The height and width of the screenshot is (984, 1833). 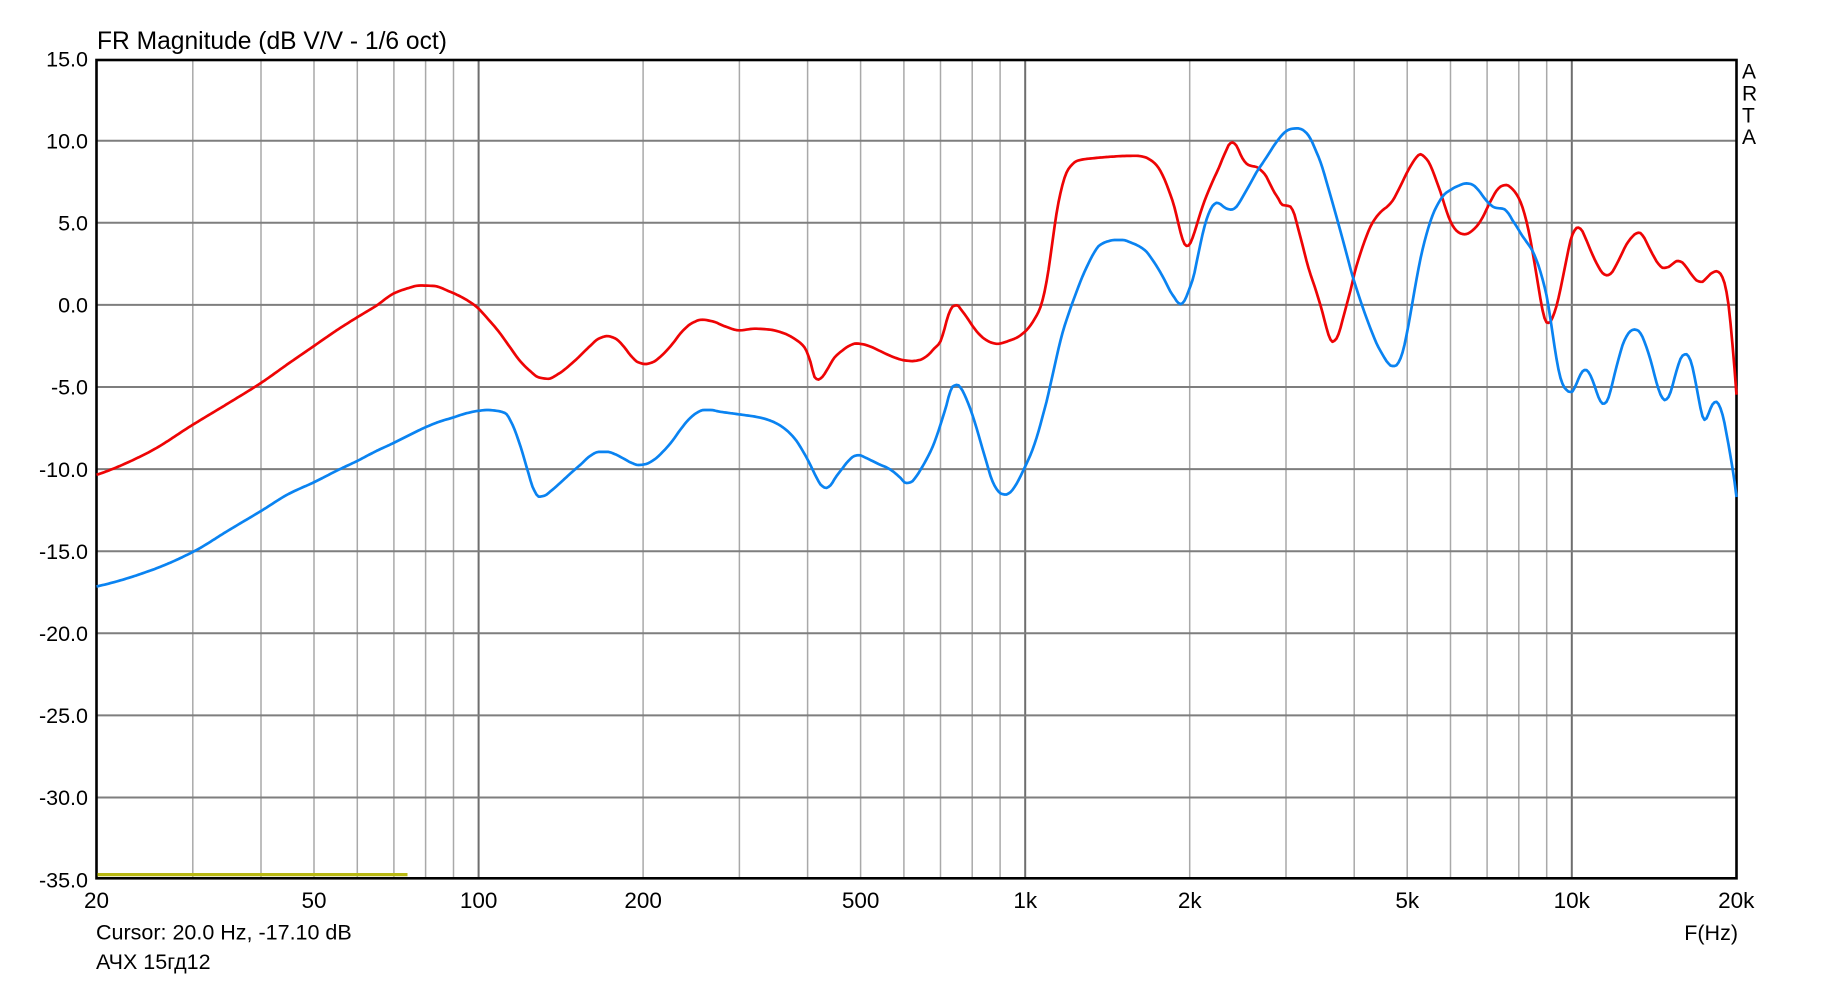 What do you see at coordinates (643, 900) in the screenshot?
I see `svg-text: 200` at bounding box center [643, 900].